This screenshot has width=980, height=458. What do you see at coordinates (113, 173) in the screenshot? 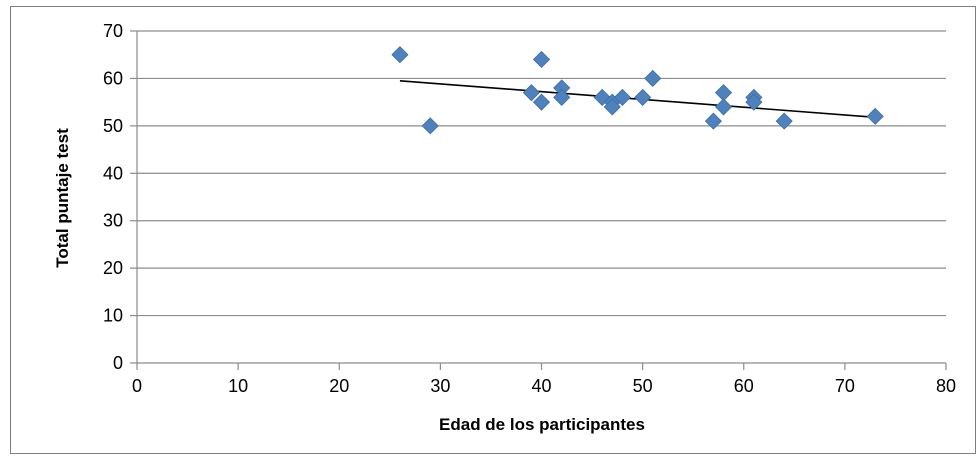
I see `y-tick-label-40: 40` at bounding box center [113, 173].